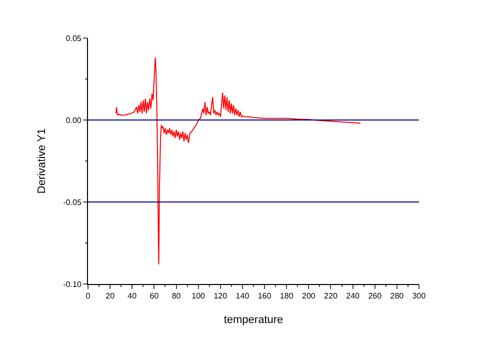 This screenshot has width=487, height=339. I want to click on x-tick-label: 240, so click(353, 296).